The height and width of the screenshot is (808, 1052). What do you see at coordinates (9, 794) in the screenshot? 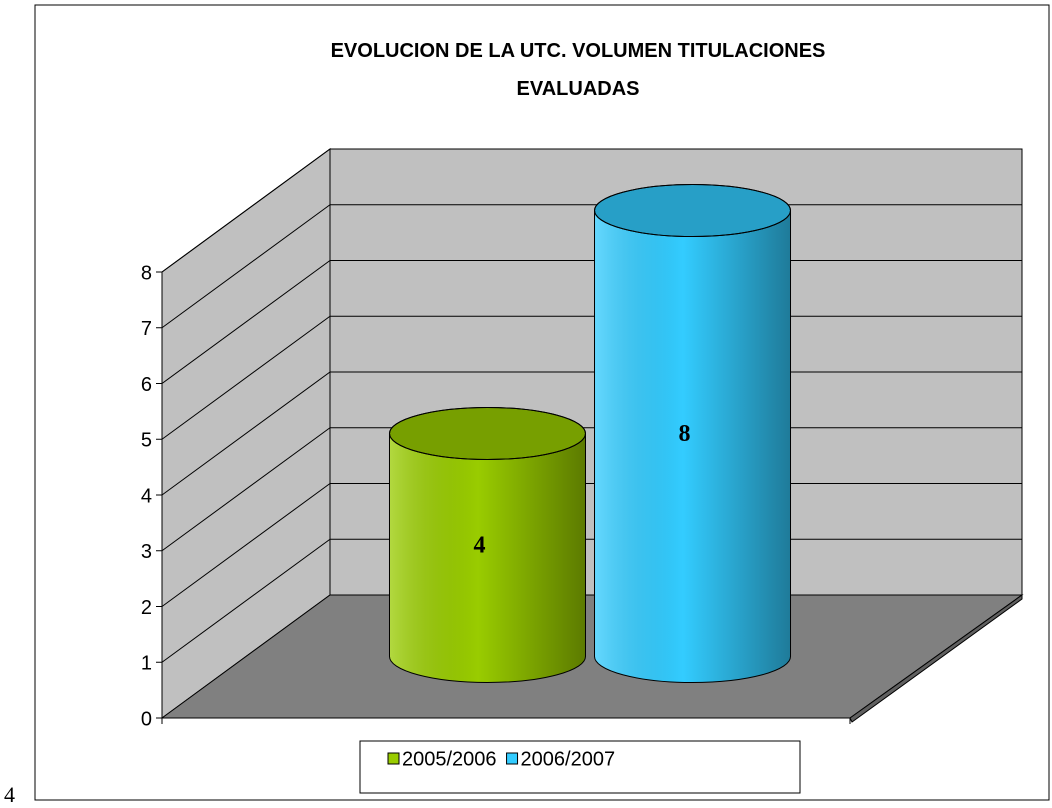
I see `page-number: 4` at bounding box center [9, 794].